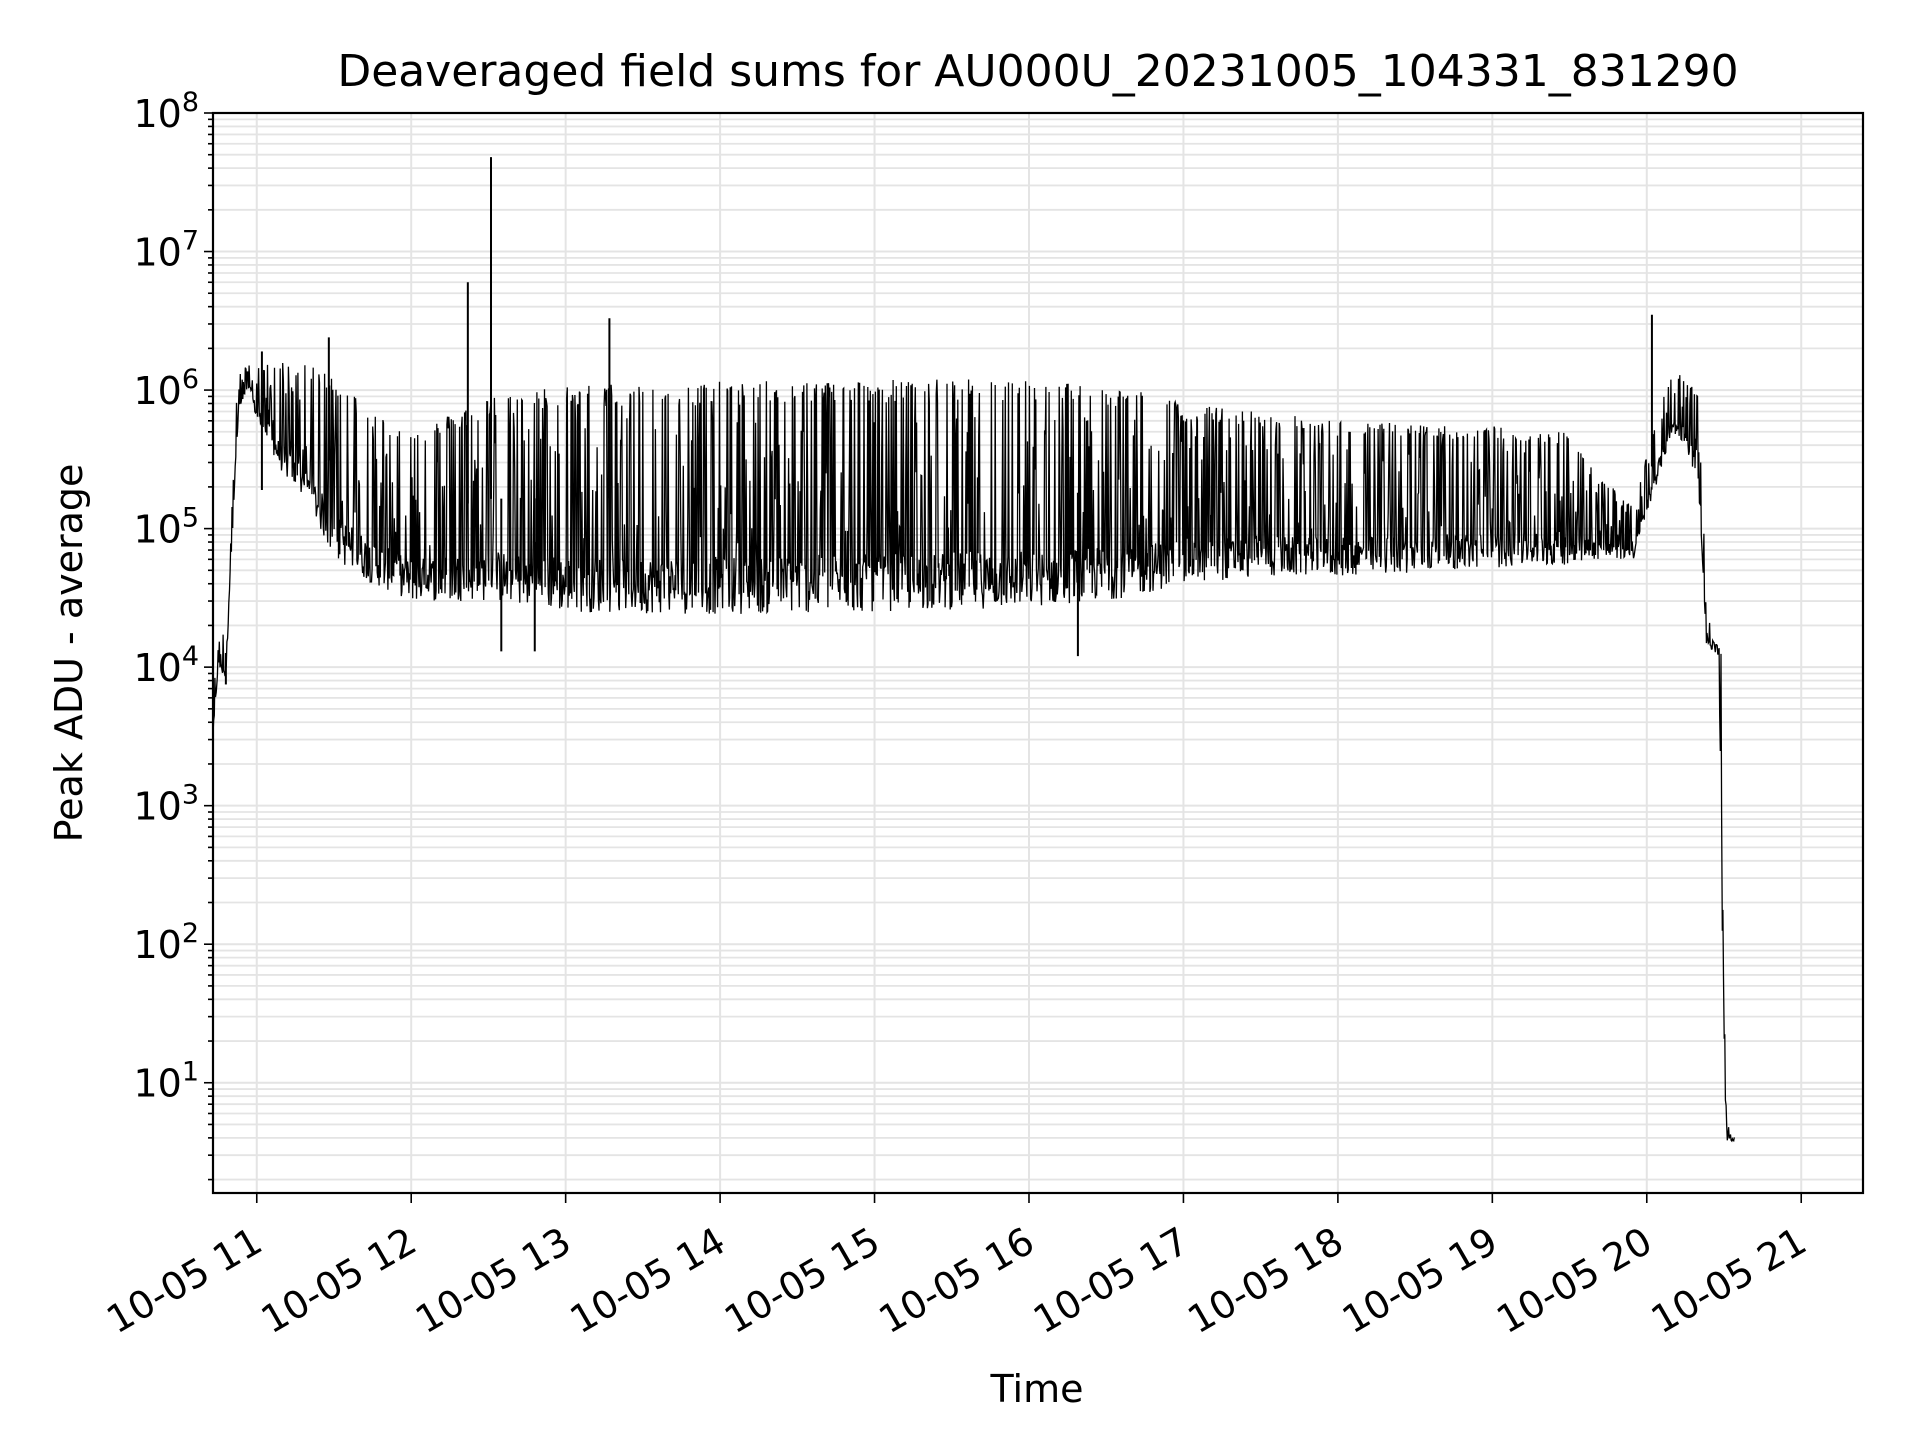  What do you see at coordinates (166, 111) in the screenshot?
I see `y-tick-label: 108` at bounding box center [166, 111].